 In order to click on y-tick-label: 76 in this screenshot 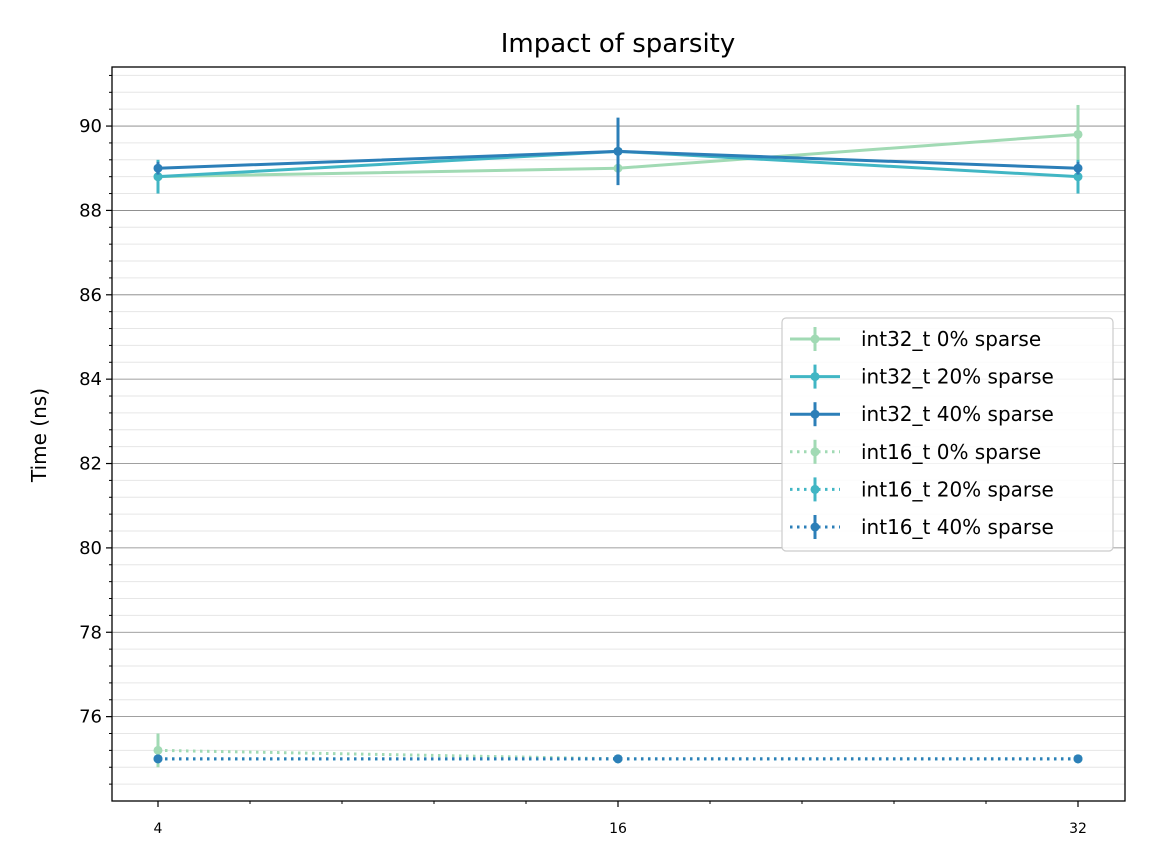, I will do `click(90, 717)`.